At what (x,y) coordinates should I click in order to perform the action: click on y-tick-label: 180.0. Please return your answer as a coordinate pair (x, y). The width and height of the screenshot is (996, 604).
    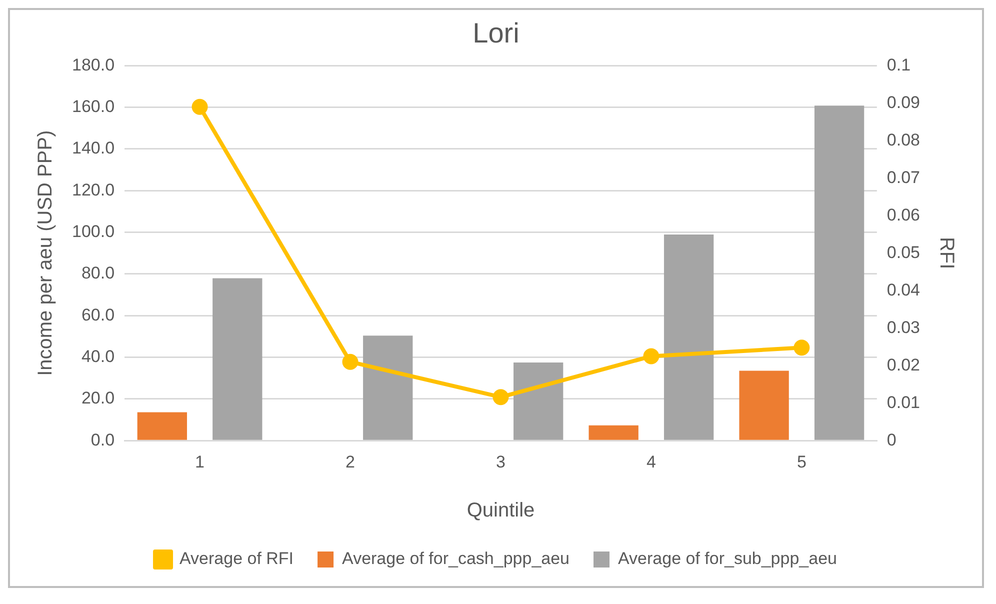
    Looking at the image, I should click on (93, 64).